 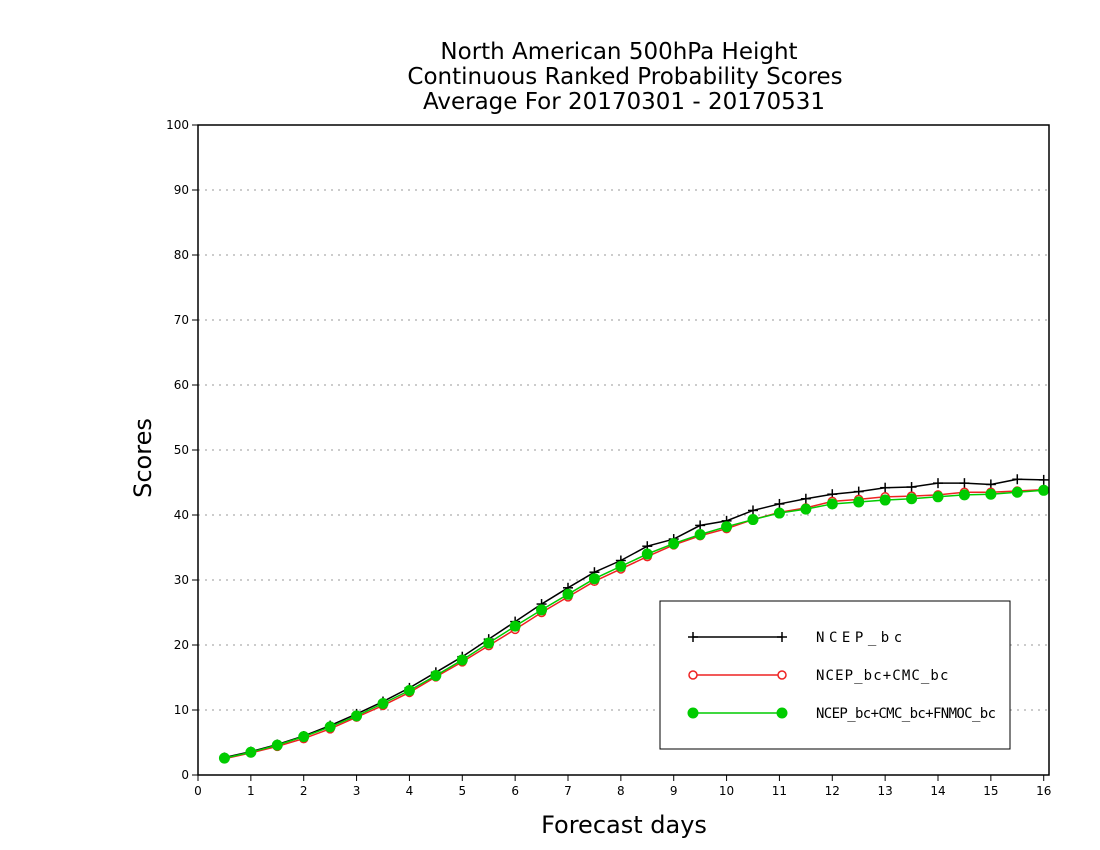 I want to click on x-tick-label: 13, so click(x=885, y=791).